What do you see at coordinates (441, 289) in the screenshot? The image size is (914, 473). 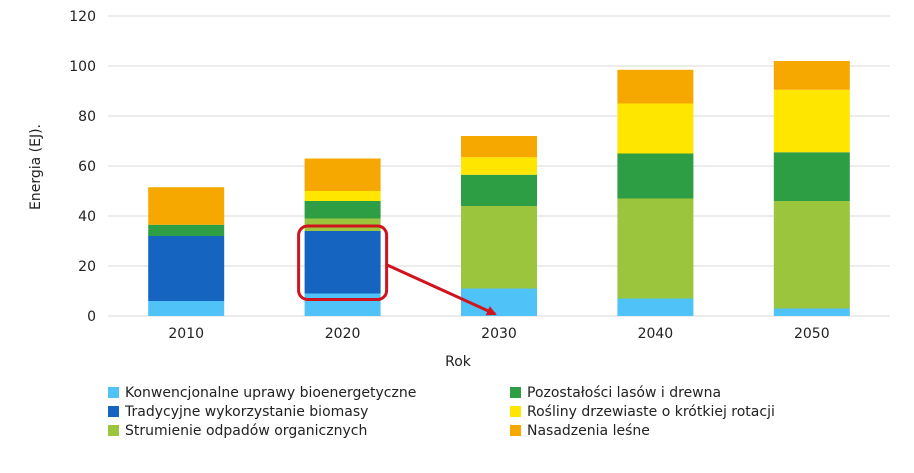 I see `arrow` at bounding box center [441, 289].